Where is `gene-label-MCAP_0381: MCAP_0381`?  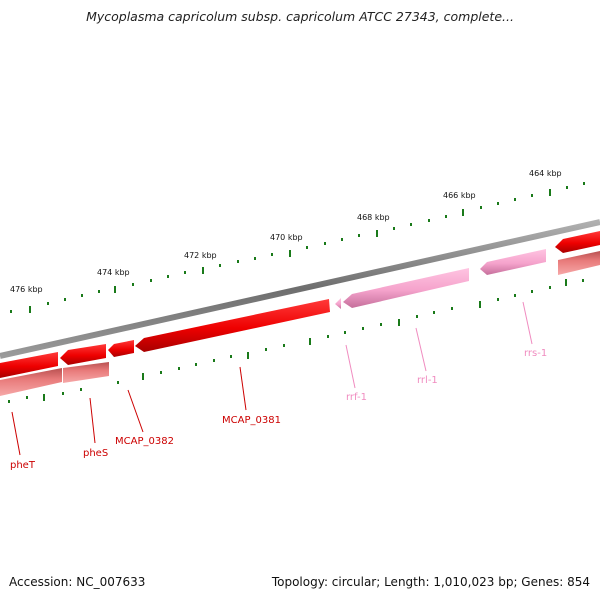
gene-label-MCAP_0381: MCAP_0381 is located at coordinates (251, 420).